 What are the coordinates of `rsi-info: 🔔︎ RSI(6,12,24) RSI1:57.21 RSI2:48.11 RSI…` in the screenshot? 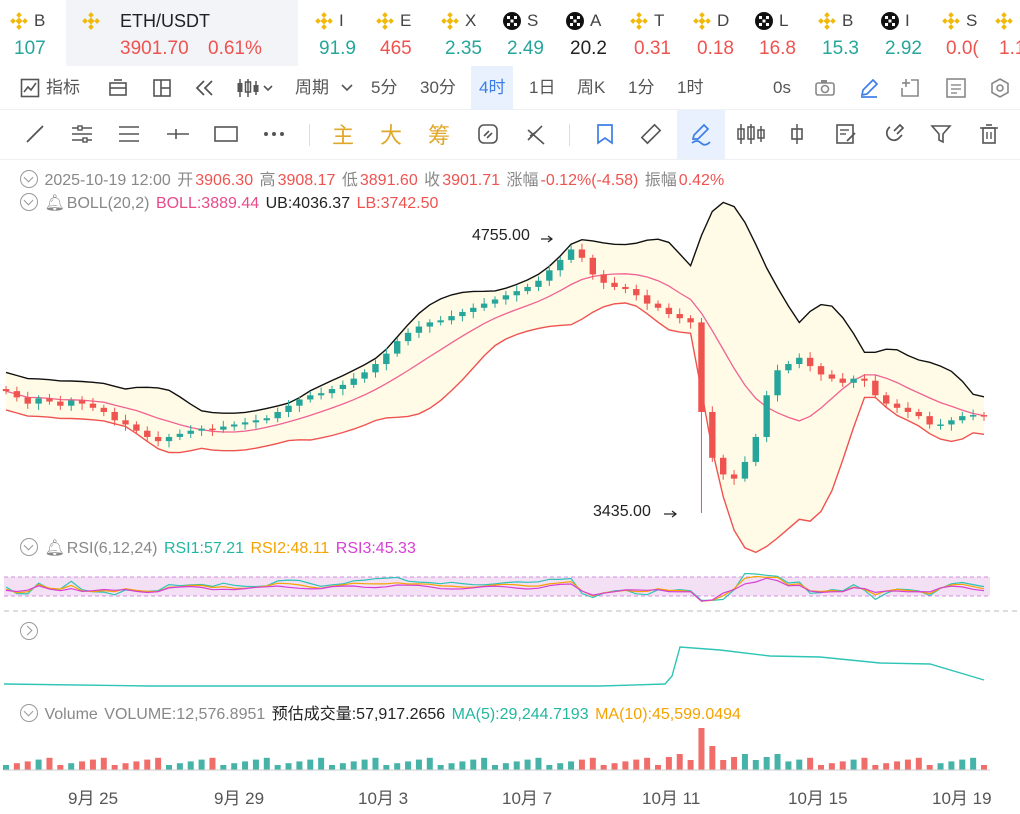 It's located at (219, 548).